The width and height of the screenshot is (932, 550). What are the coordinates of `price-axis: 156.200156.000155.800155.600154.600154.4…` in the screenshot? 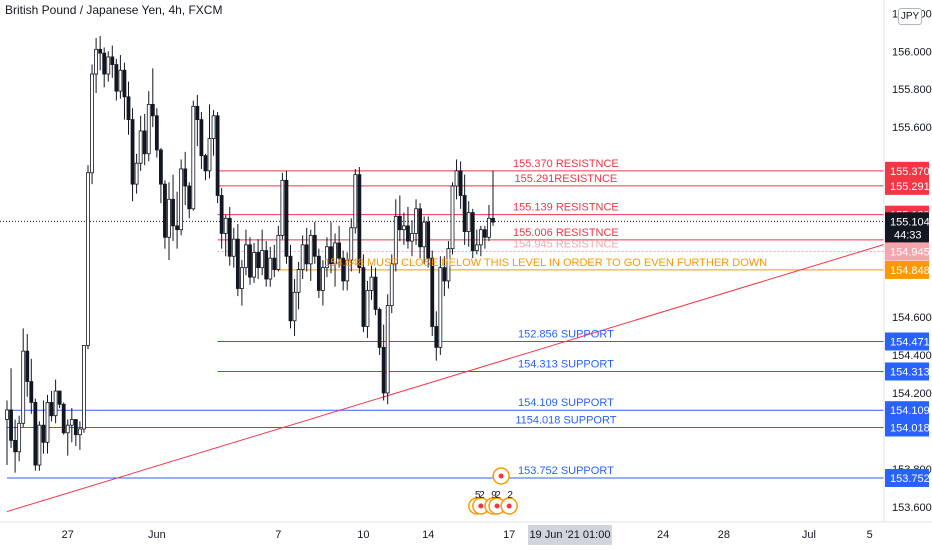 It's located at (907, 275).